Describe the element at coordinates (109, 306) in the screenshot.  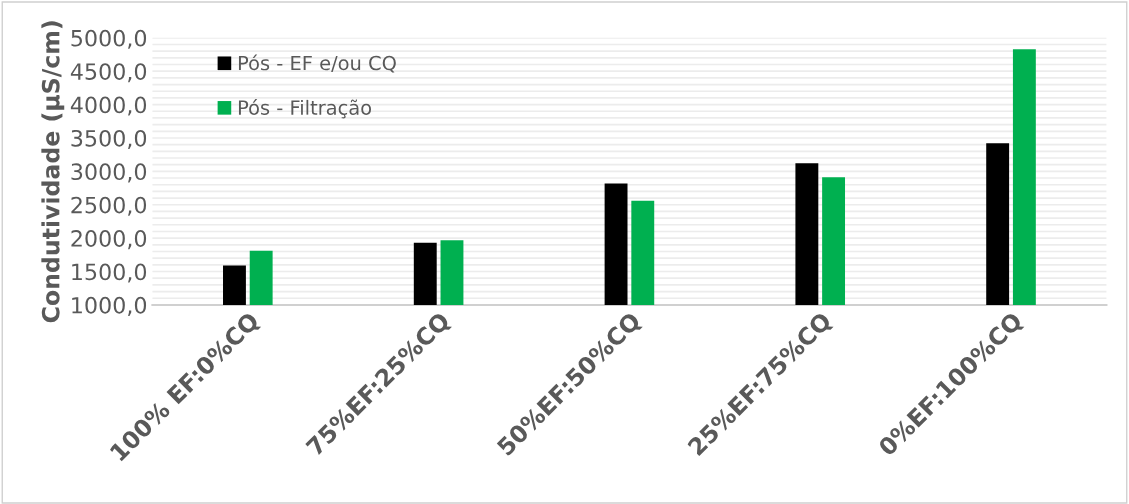
I see `y-tick-label: 1000,0` at that location.